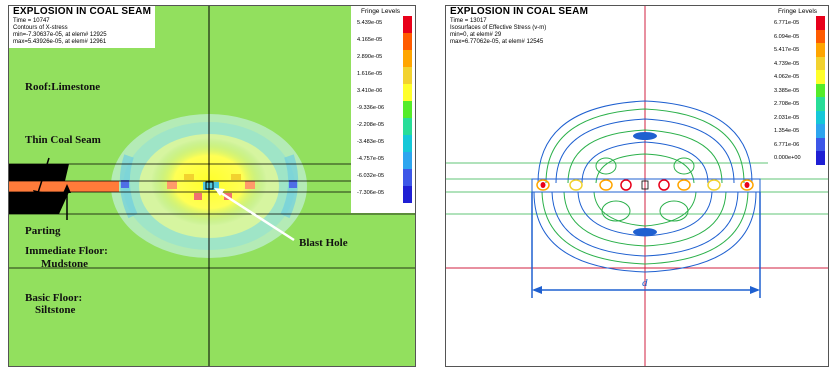 The image size is (831, 367). What do you see at coordinates (787, 158) in the screenshot?
I see `right-fringe-level-label: 0.000e+00` at bounding box center [787, 158].